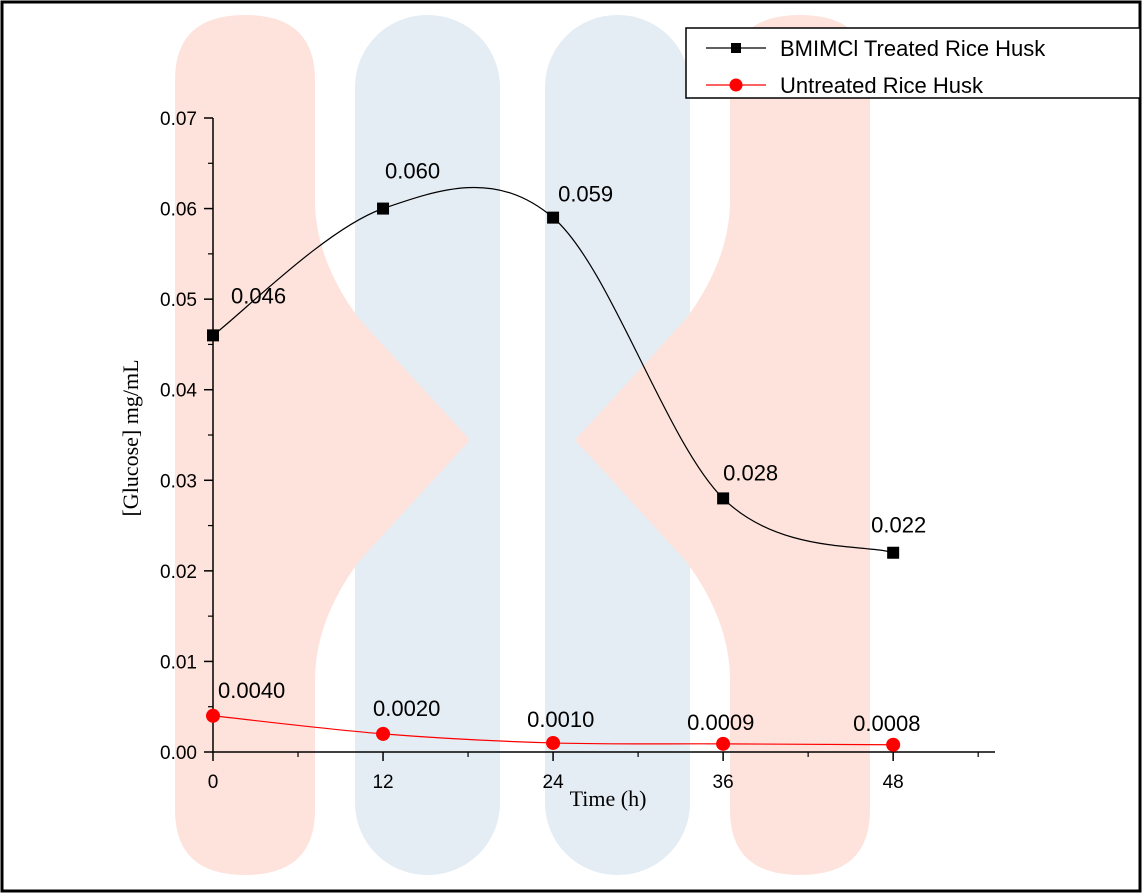 The image size is (1142, 893). I want to click on x-tick-label: 48, so click(893, 782).